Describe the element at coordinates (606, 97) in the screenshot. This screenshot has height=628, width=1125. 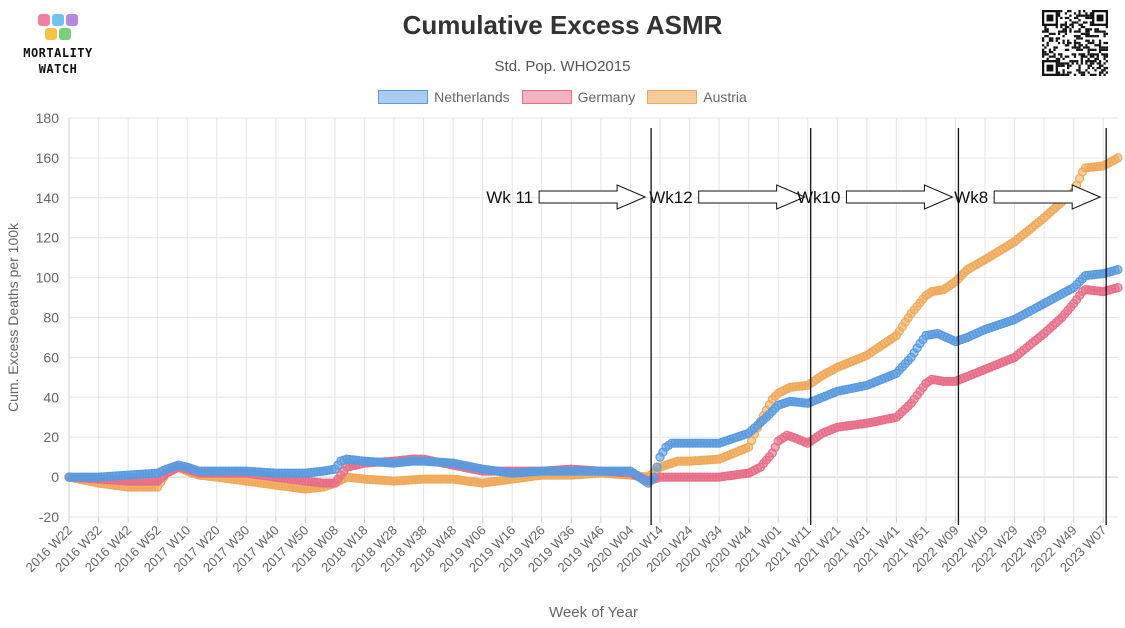
I see `legend-label-germany: Germany` at that location.